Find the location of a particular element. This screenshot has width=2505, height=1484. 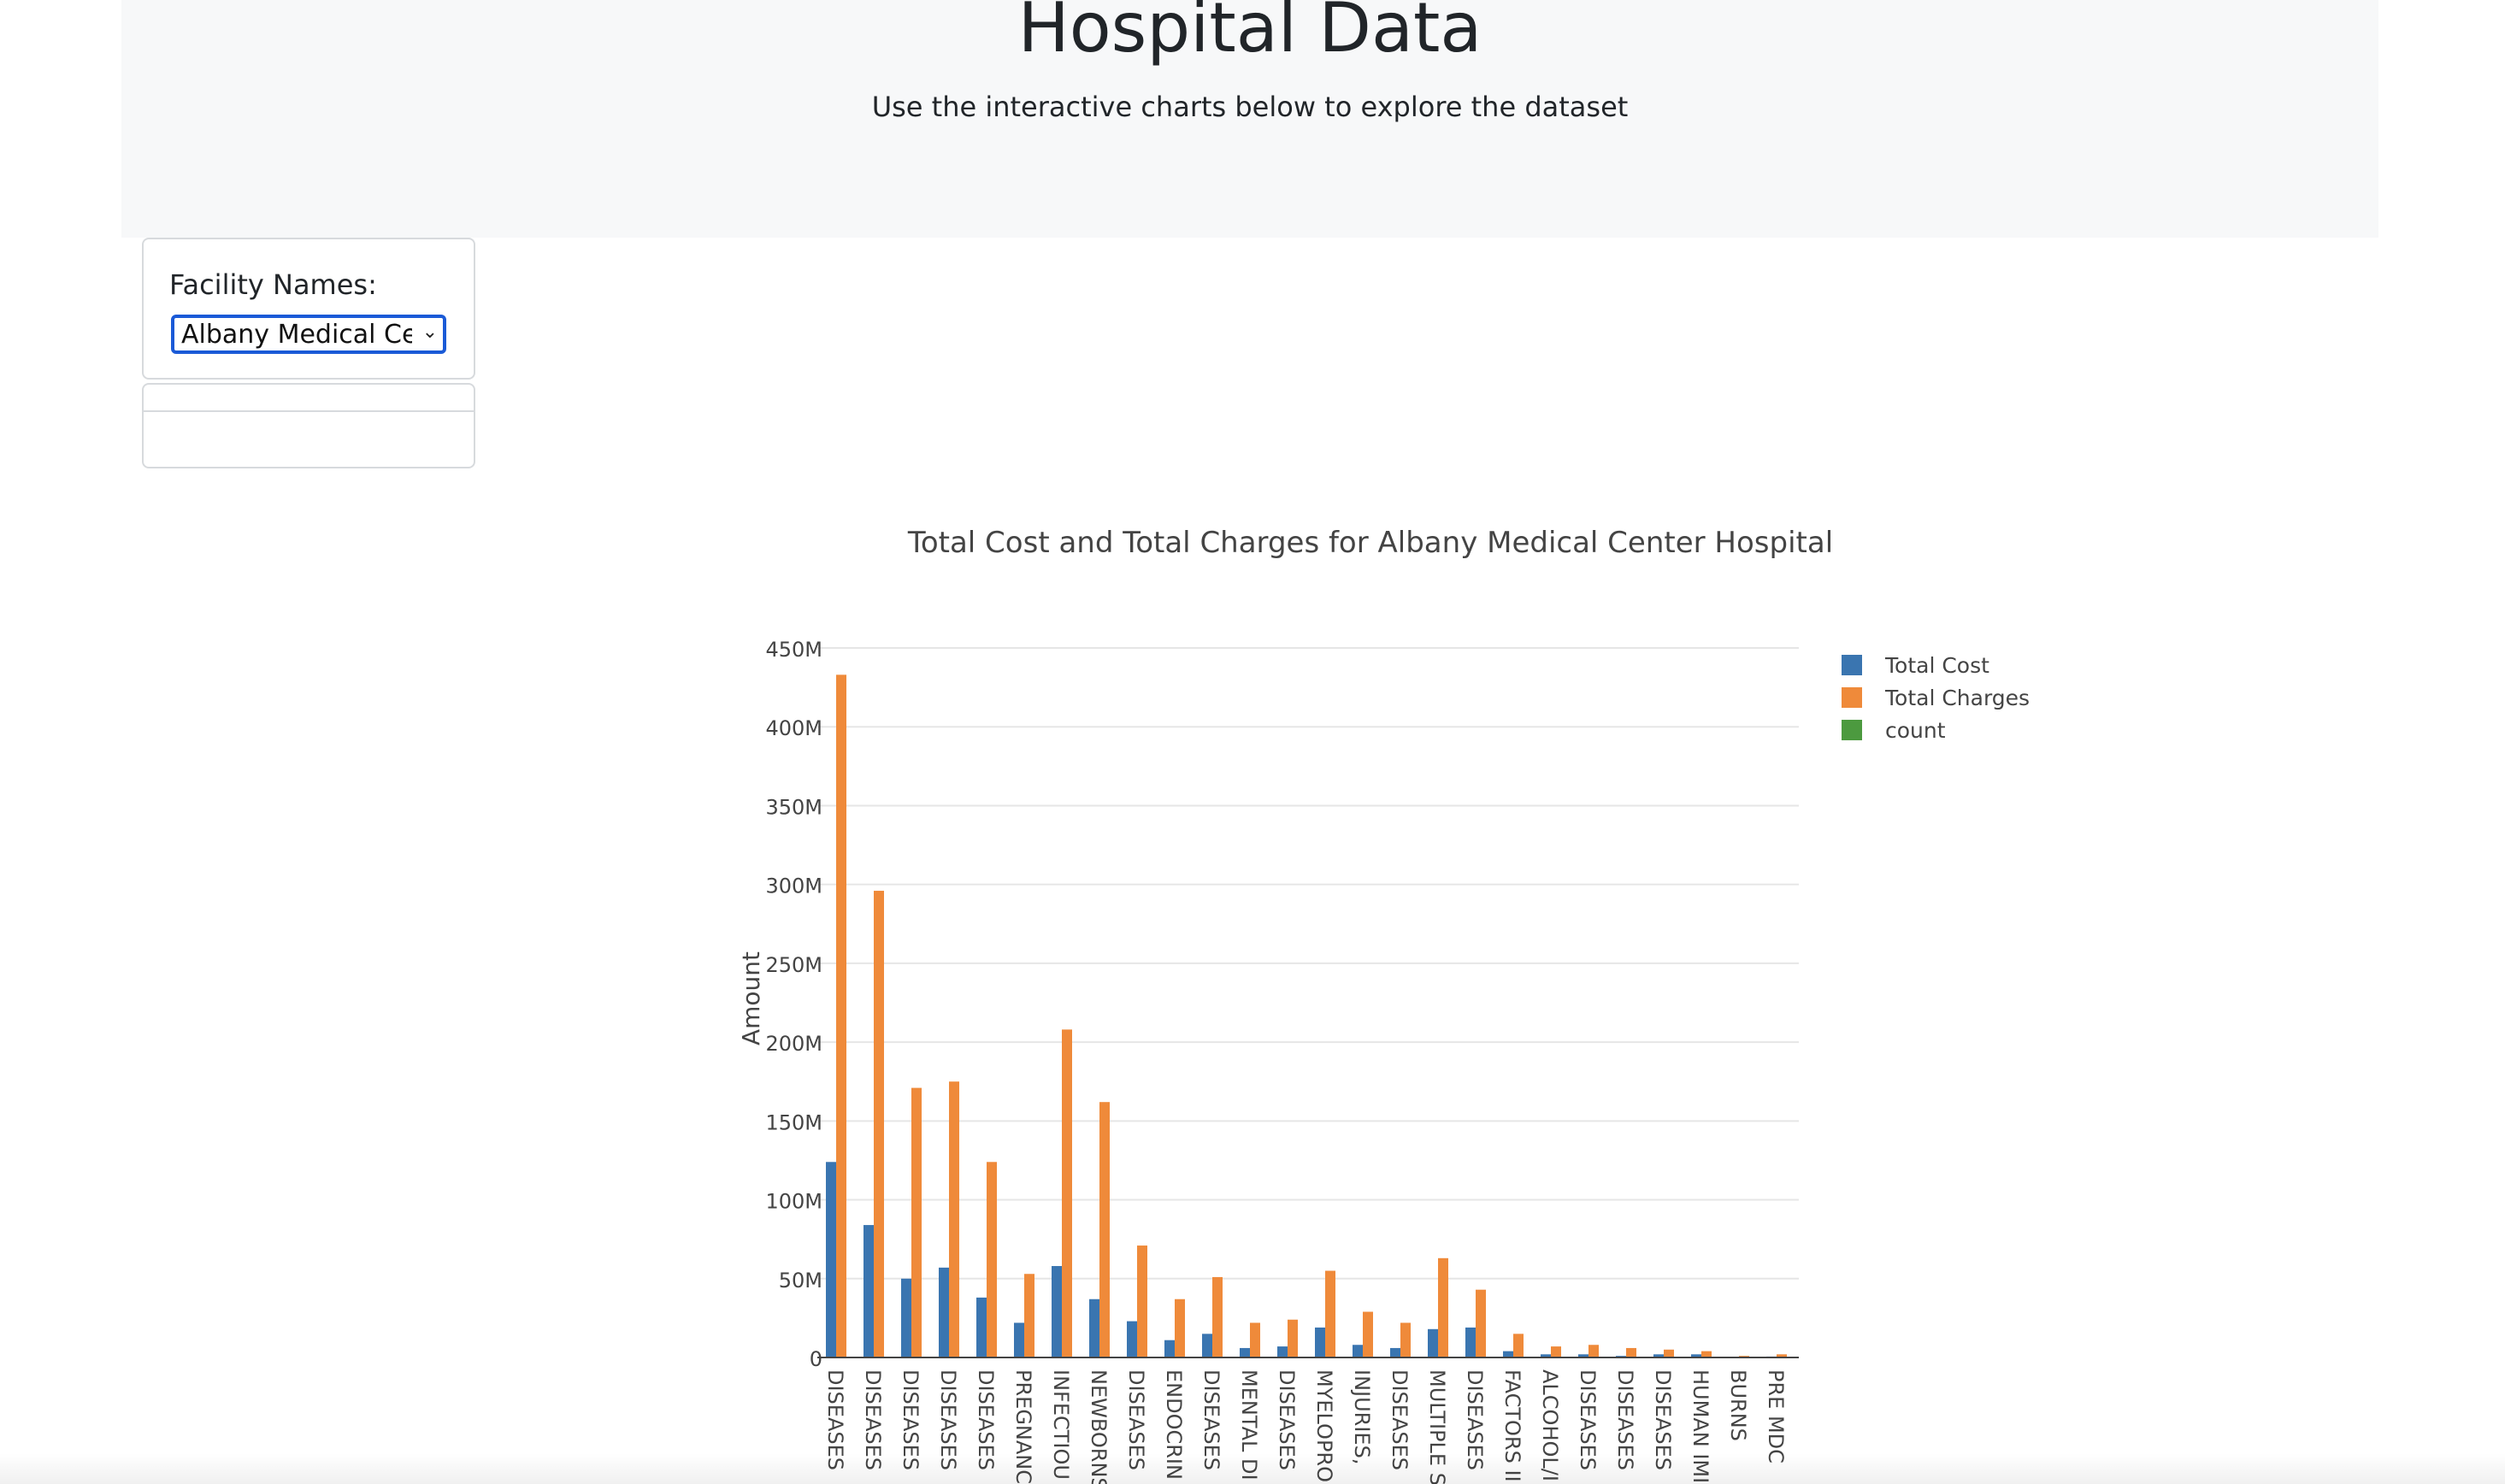

x-tick-label: MENTAL DI is located at coordinates (1249, 1425).